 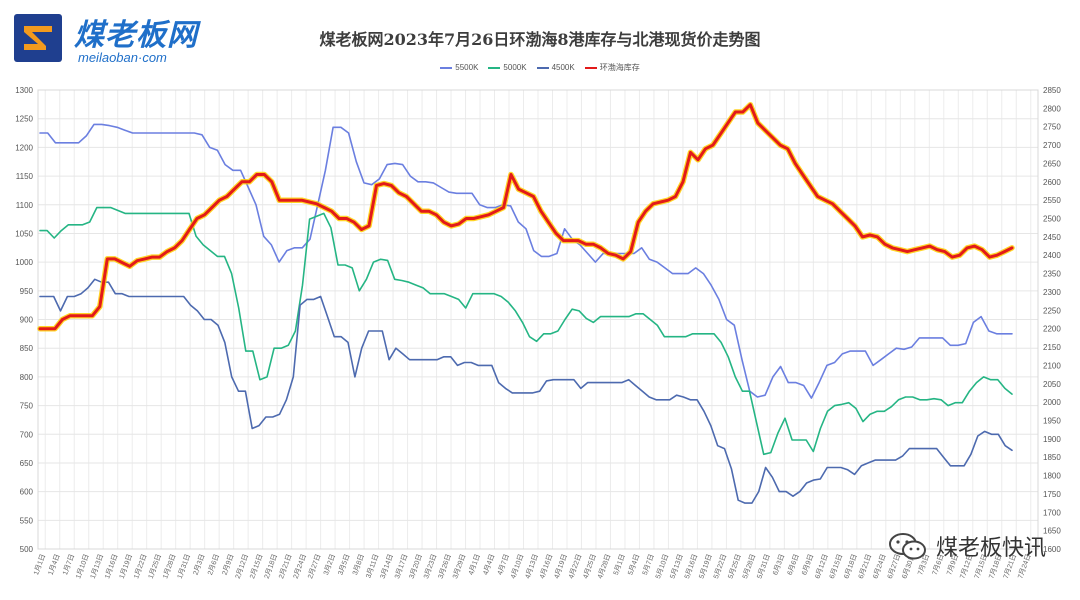 What do you see at coordinates (25, 176) in the screenshot?
I see `y-tick-label-left: 1150` at bounding box center [25, 176].